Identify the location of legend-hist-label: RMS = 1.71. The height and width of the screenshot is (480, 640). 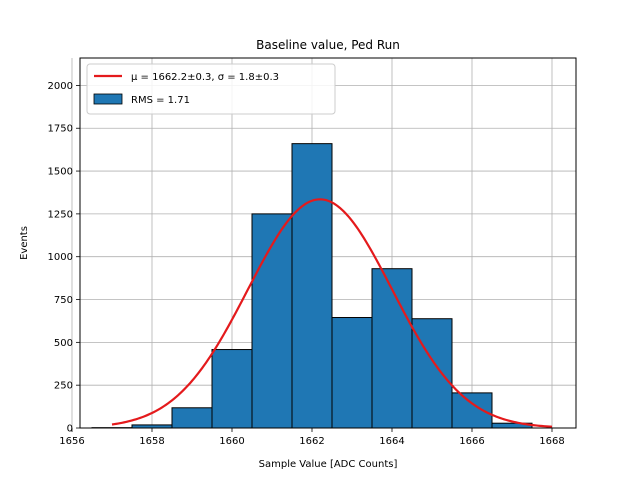
(160, 100).